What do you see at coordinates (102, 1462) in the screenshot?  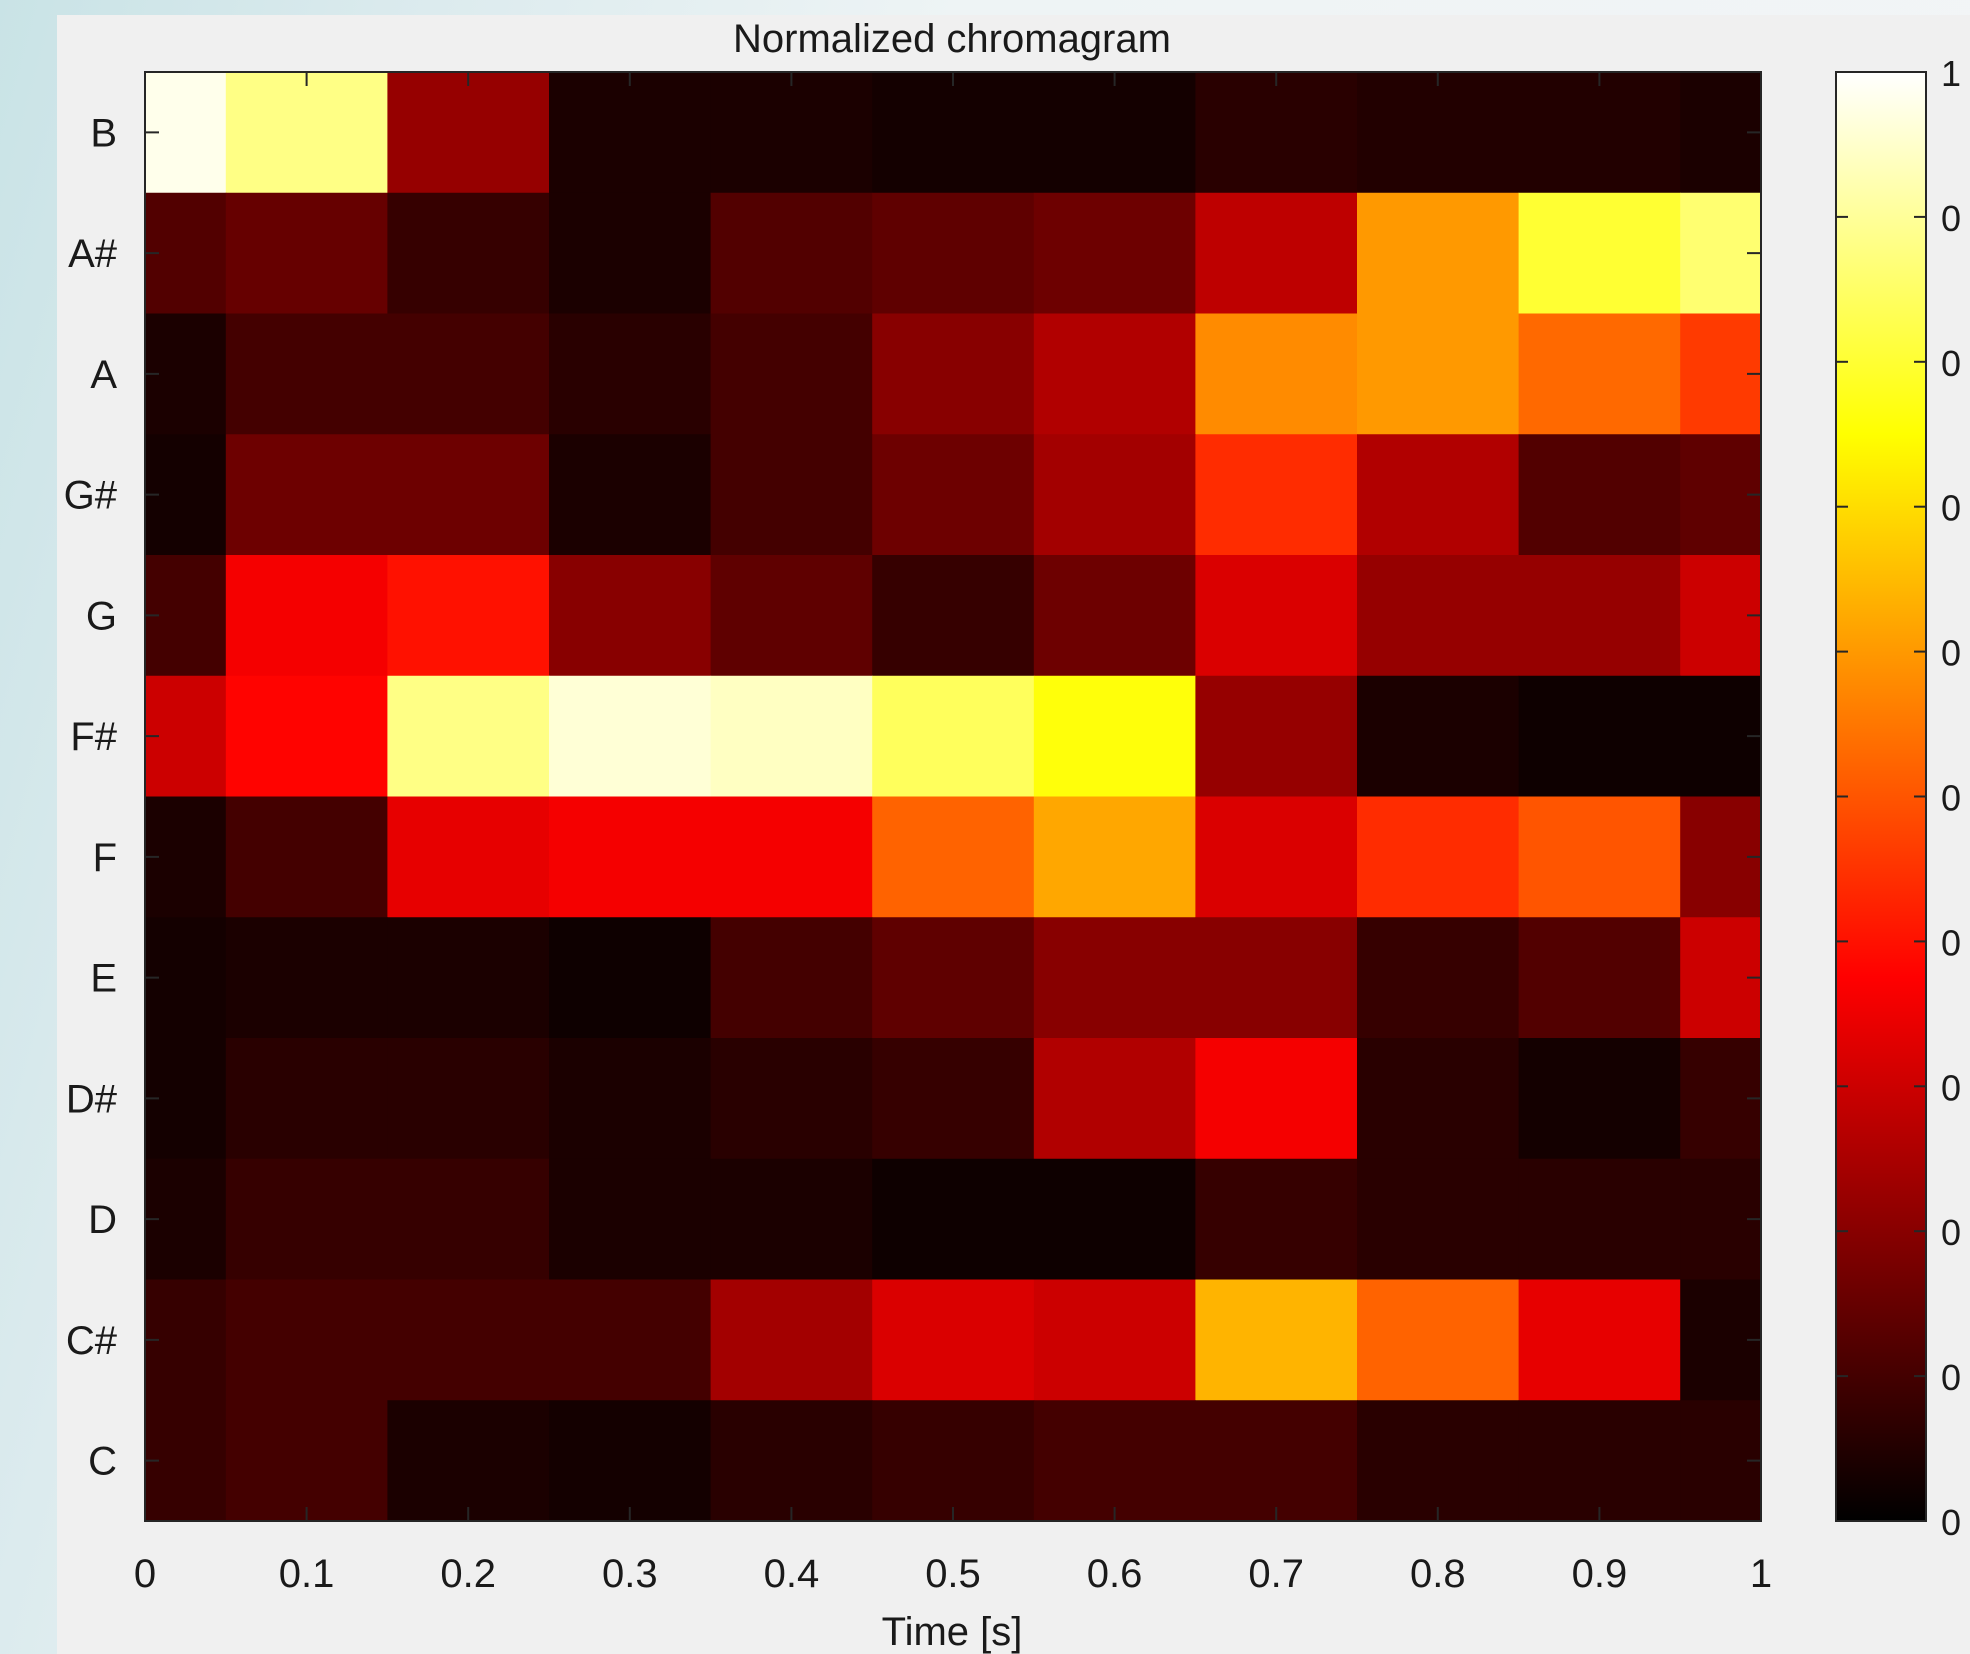 I see `y-tick-label: C` at bounding box center [102, 1462].